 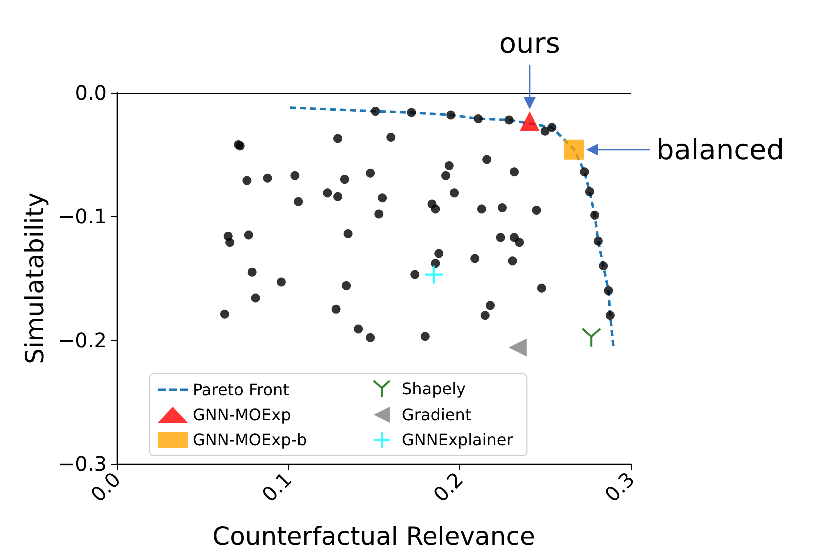 What do you see at coordinates (620, 487) in the screenshot?
I see `x-tick-label: 0.3` at bounding box center [620, 487].